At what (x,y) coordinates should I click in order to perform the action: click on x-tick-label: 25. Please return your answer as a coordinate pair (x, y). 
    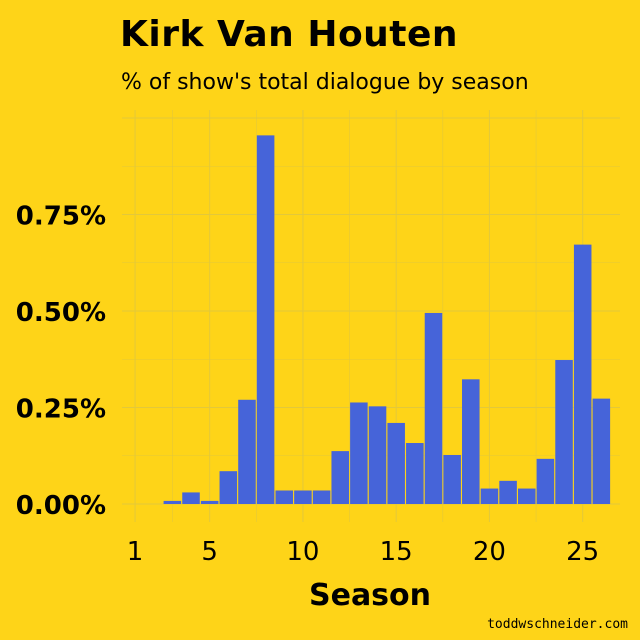
    Looking at the image, I should click on (582, 552).